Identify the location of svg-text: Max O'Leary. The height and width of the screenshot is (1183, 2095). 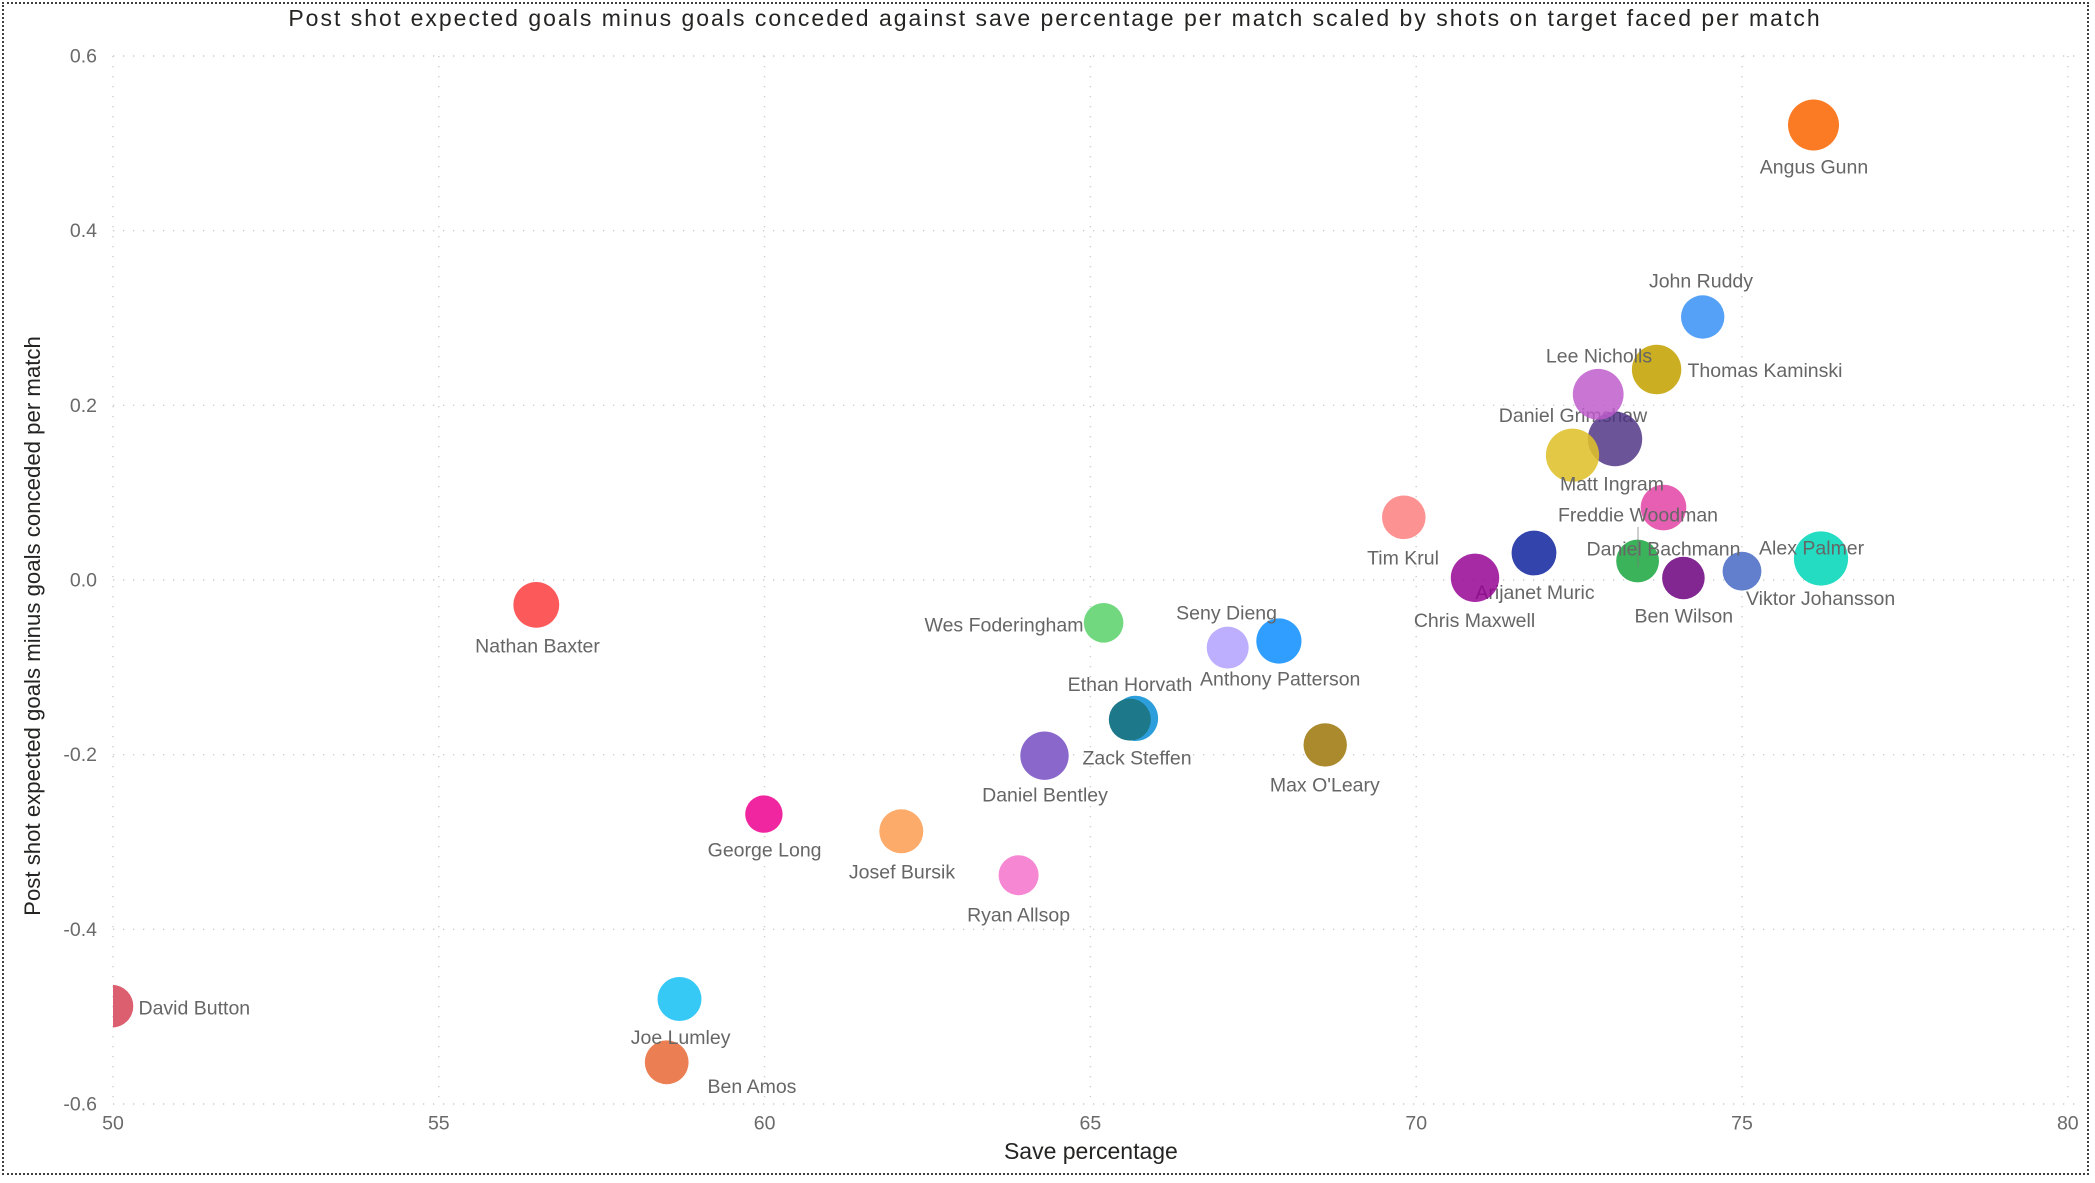
(1325, 786).